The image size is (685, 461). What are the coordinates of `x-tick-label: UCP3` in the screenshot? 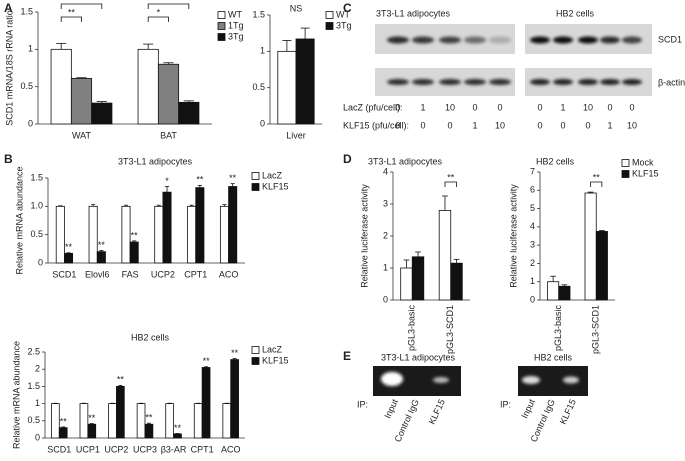 It's located at (145, 449).